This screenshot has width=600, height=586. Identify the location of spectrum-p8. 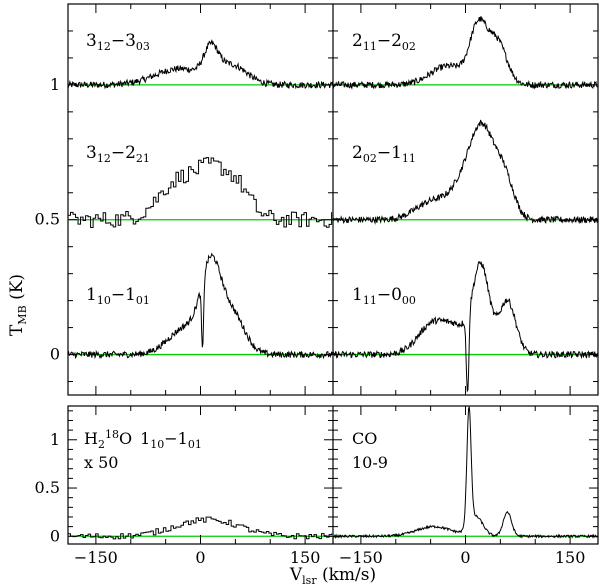
(465, 473).